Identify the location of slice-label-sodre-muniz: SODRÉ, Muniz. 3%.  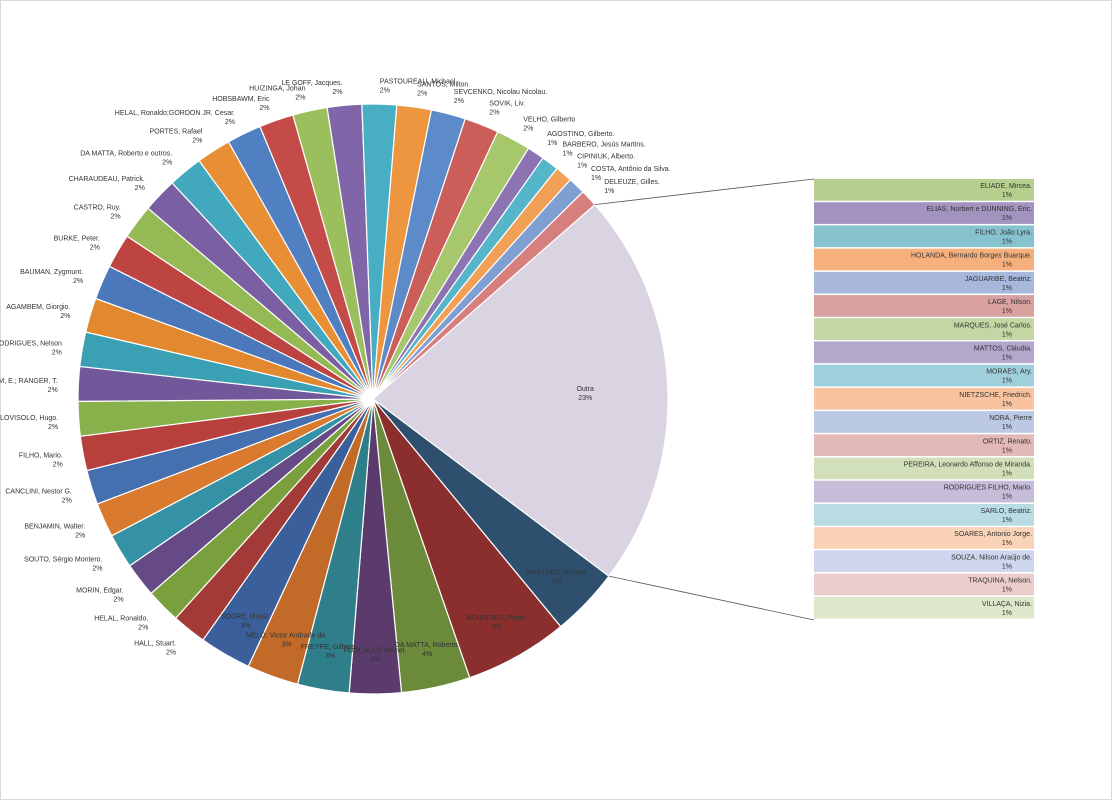
(245, 621).